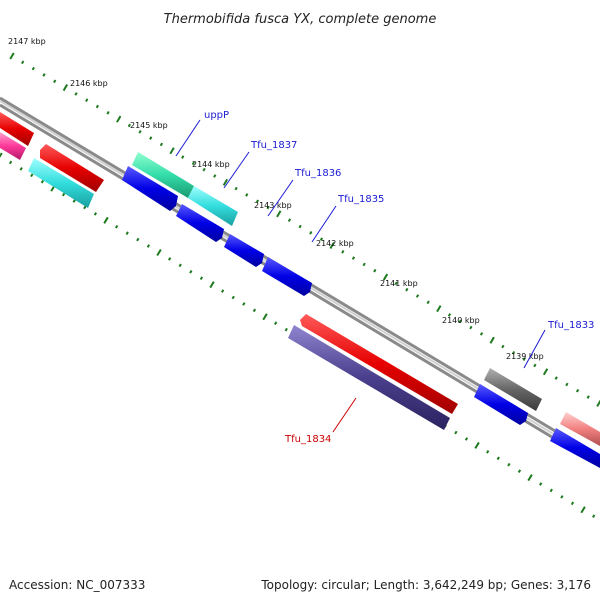  I want to click on kbp-label-2146: 2146 kbp, so click(89, 83).